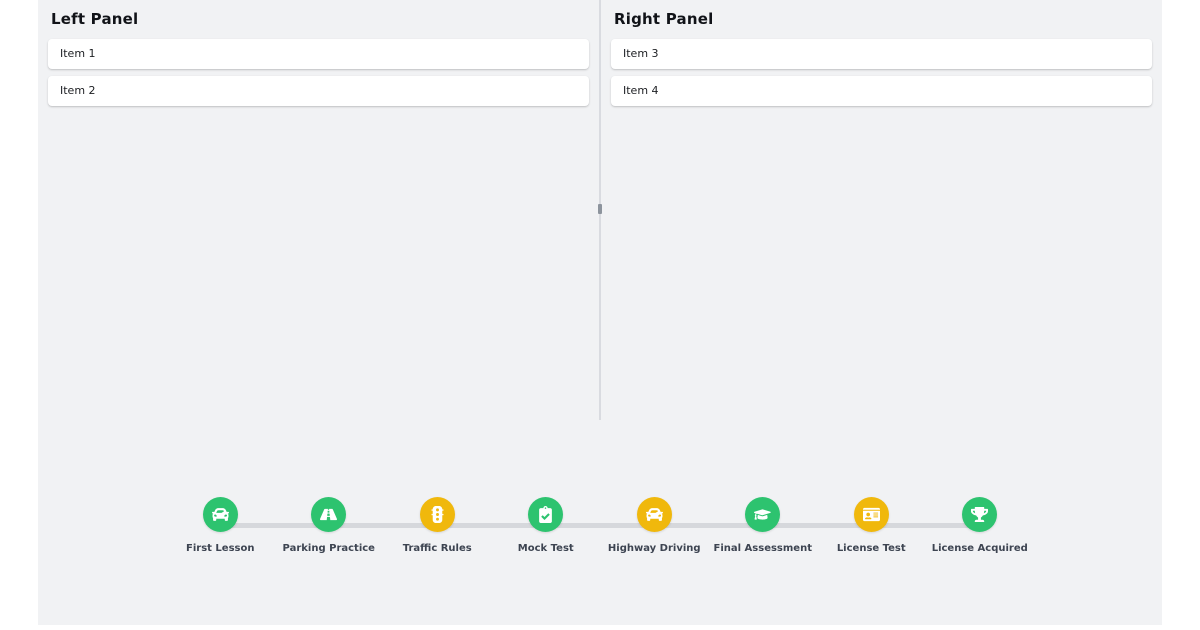 Image resolution: width=1200 pixels, height=630 pixels. I want to click on trophy-icon, so click(980, 514).